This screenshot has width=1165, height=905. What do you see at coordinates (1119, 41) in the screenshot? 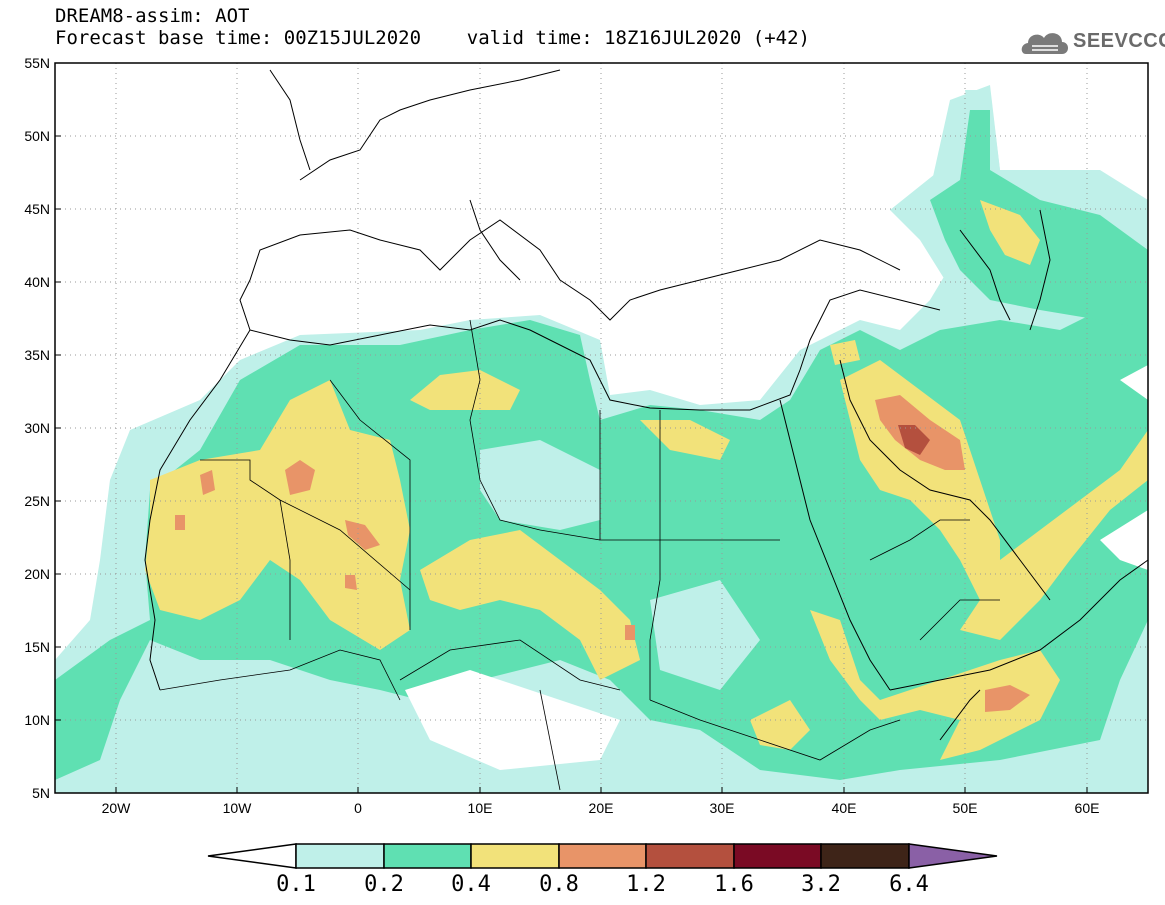
I see `logo-text: SEEVCCC` at bounding box center [1119, 41].